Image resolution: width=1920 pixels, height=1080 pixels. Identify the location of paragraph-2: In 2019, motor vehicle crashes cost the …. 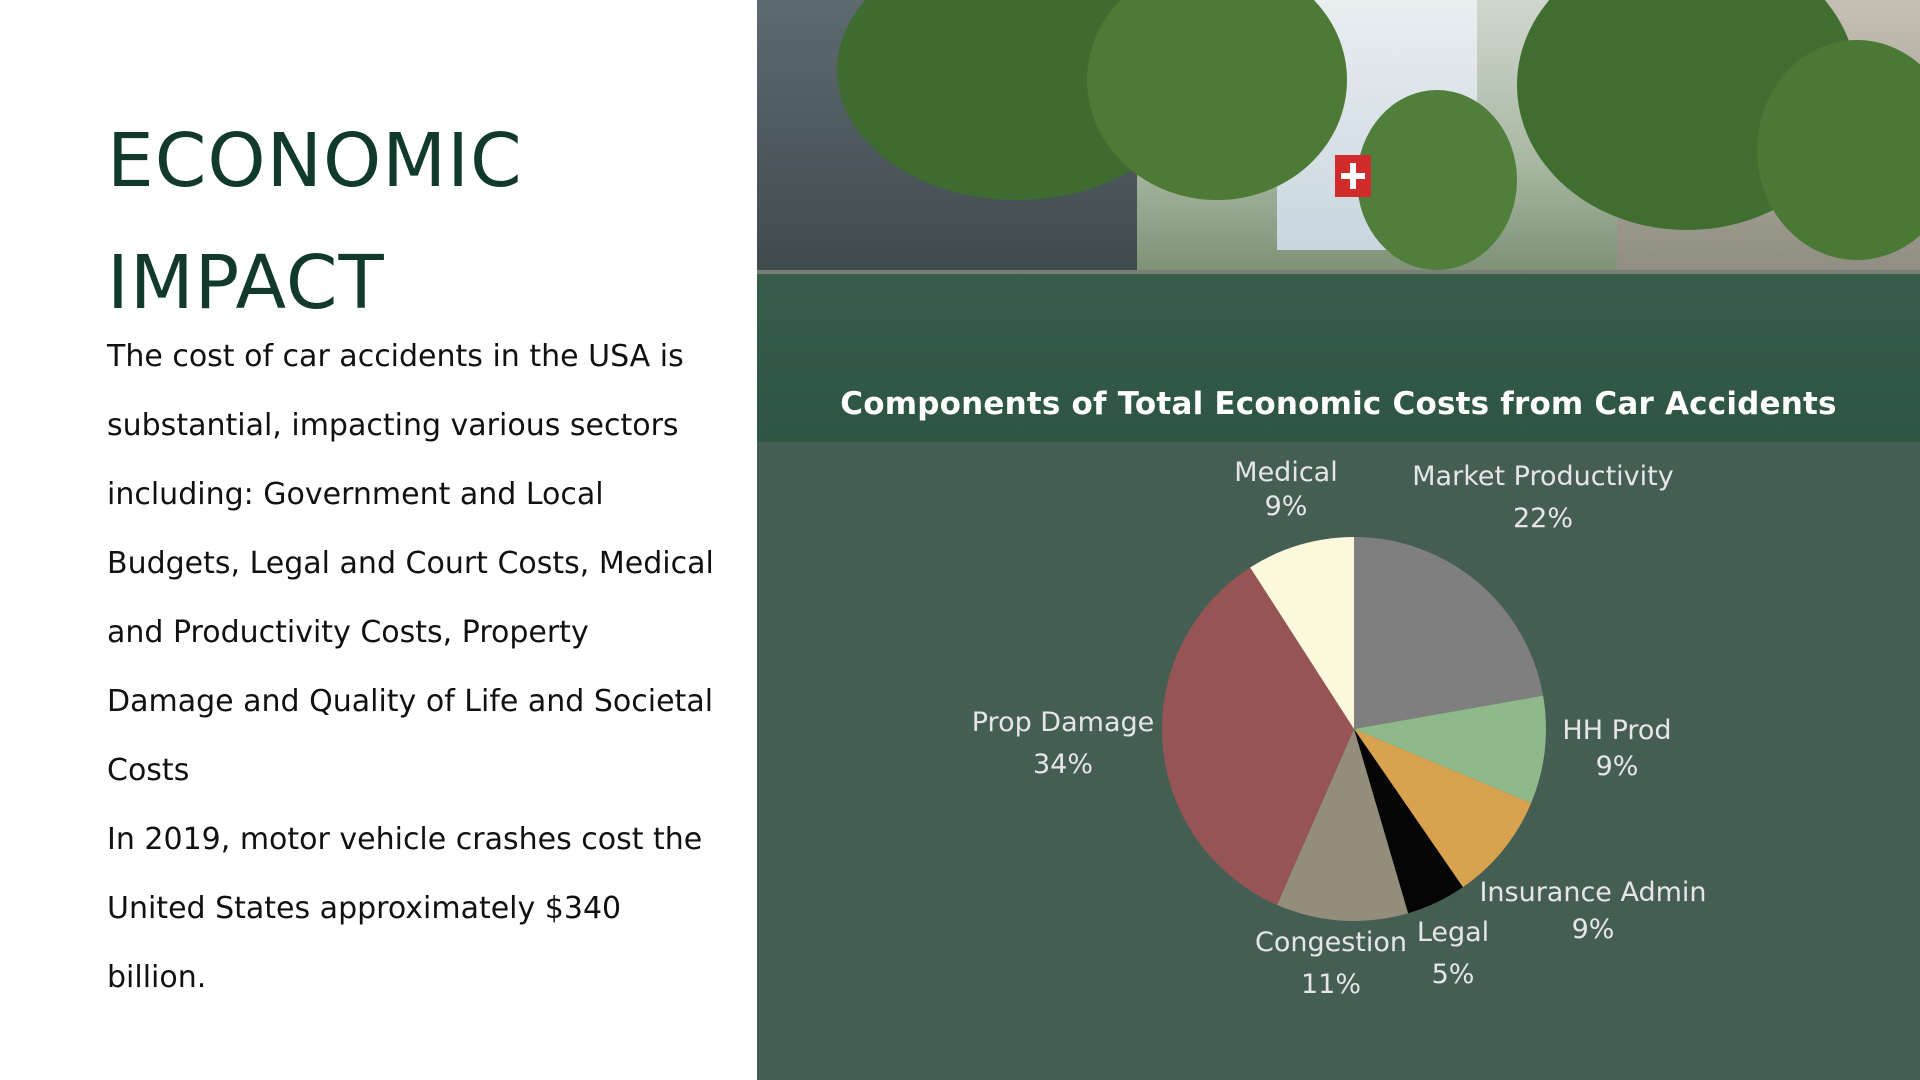
(405, 908).